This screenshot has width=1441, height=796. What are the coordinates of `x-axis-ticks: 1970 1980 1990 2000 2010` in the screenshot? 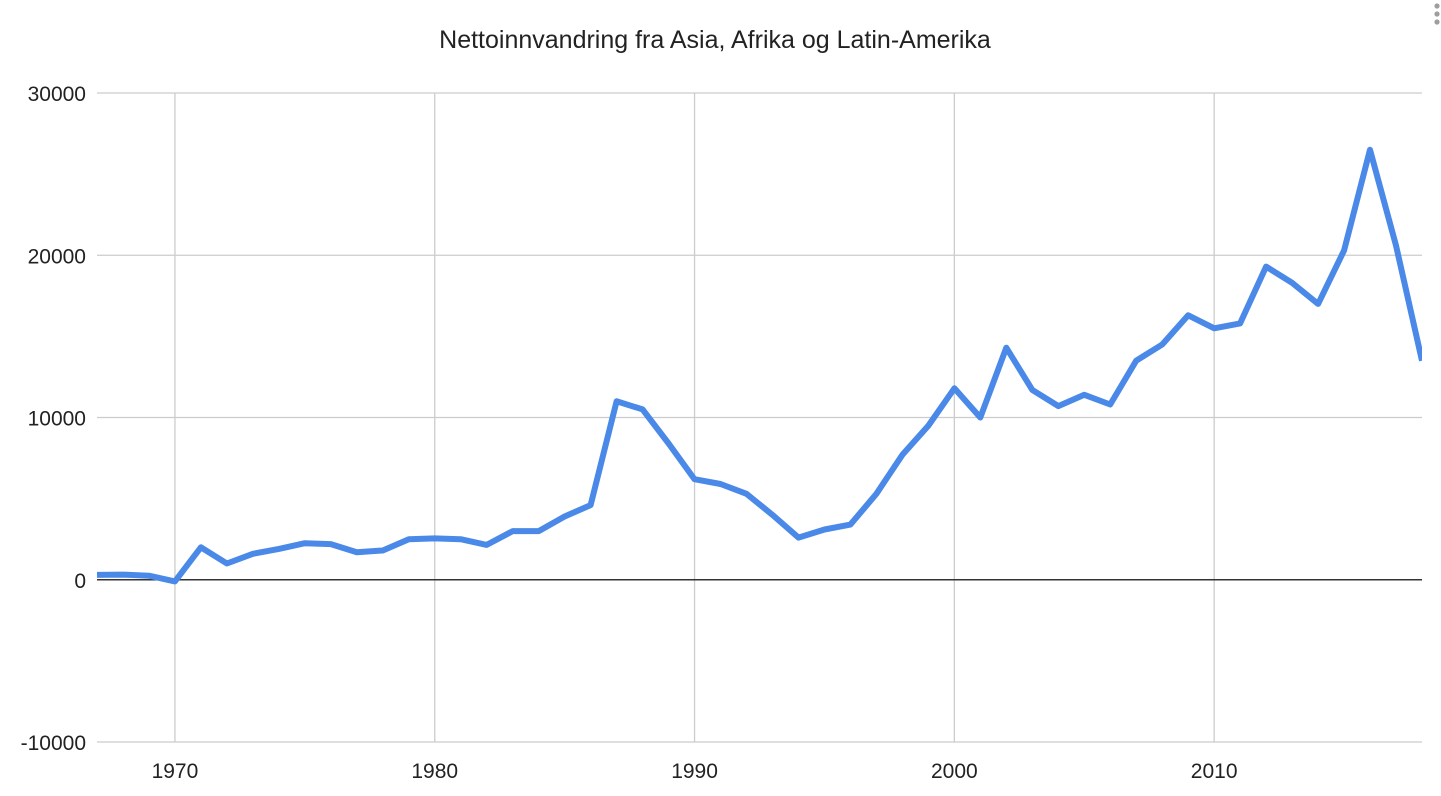 It's located at (695, 771).